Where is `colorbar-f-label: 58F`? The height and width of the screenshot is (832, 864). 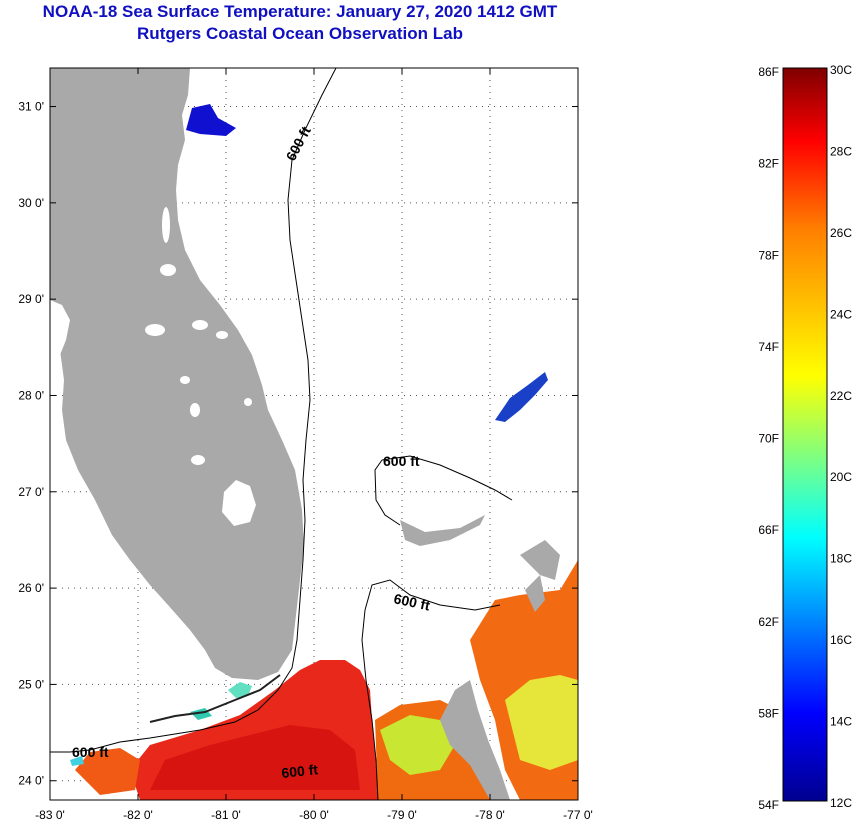 colorbar-f-label: 58F is located at coordinates (768, 713).